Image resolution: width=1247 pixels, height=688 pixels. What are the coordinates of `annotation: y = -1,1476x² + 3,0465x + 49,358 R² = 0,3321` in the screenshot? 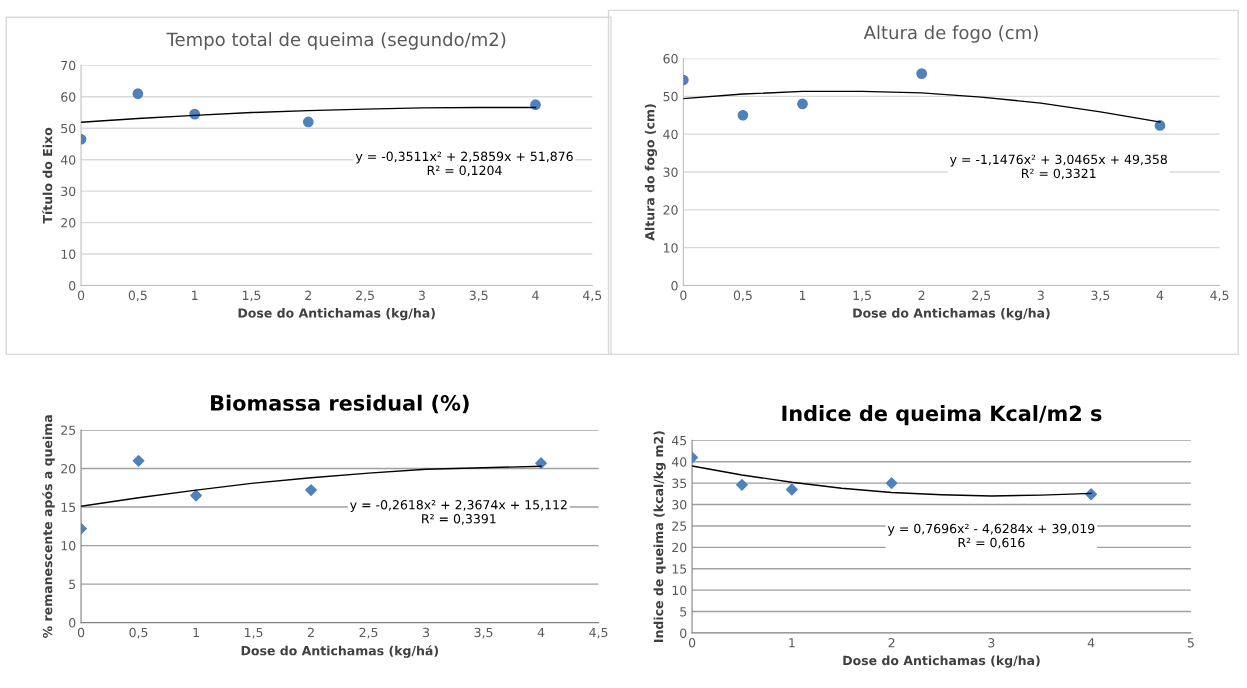 It's located at (1058, 167).